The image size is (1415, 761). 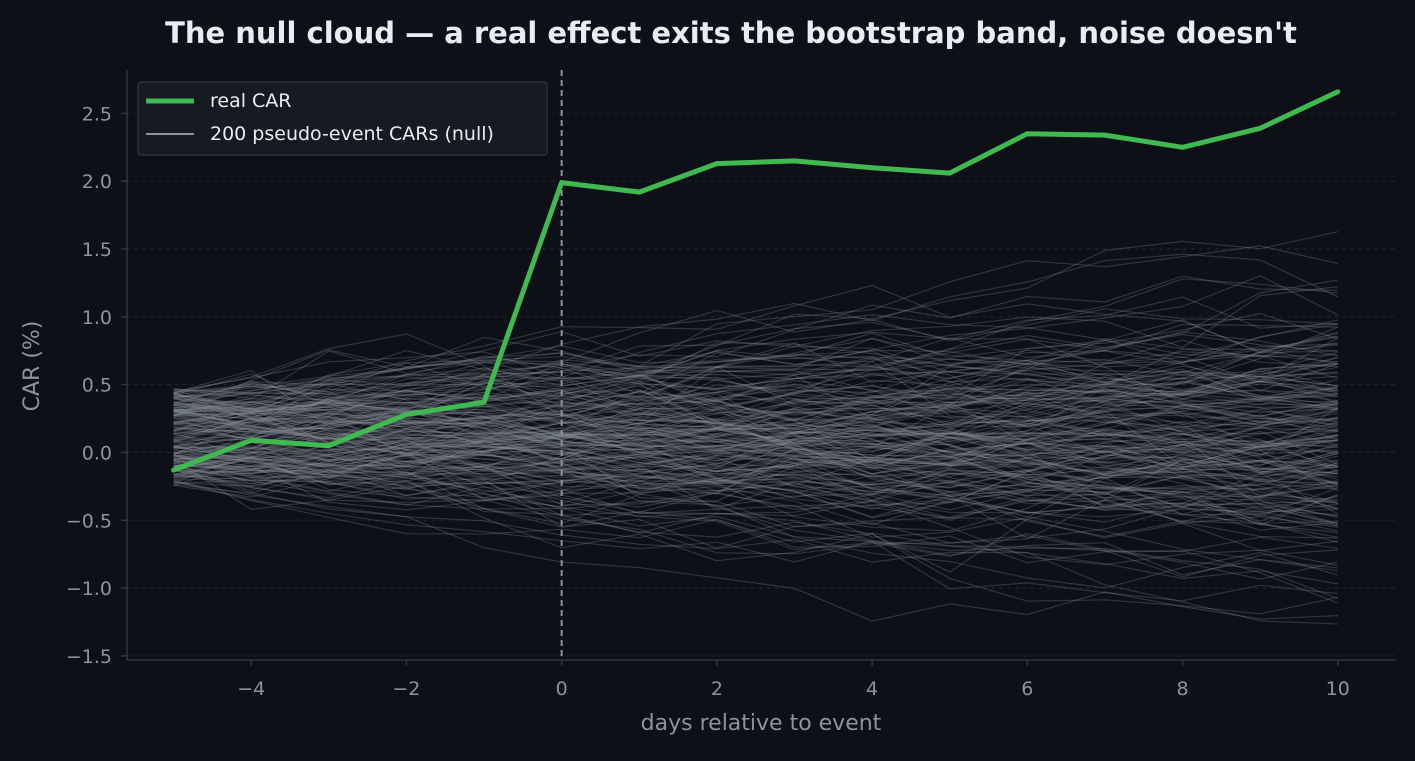 I want to click on legend-label-real: real CAR, so click(x=251, y=101).